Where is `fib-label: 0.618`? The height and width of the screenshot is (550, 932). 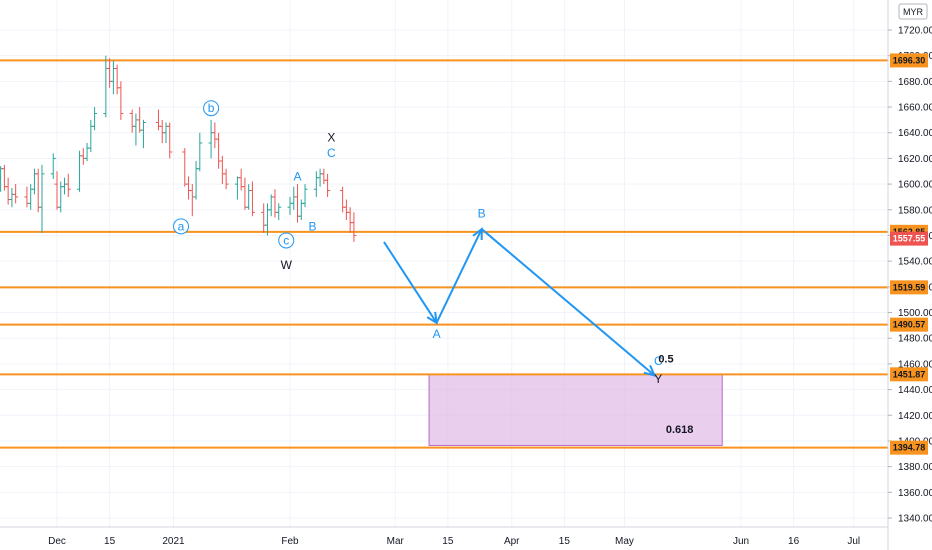 fib-label: 0.618 is located at coordinates (680, 430).